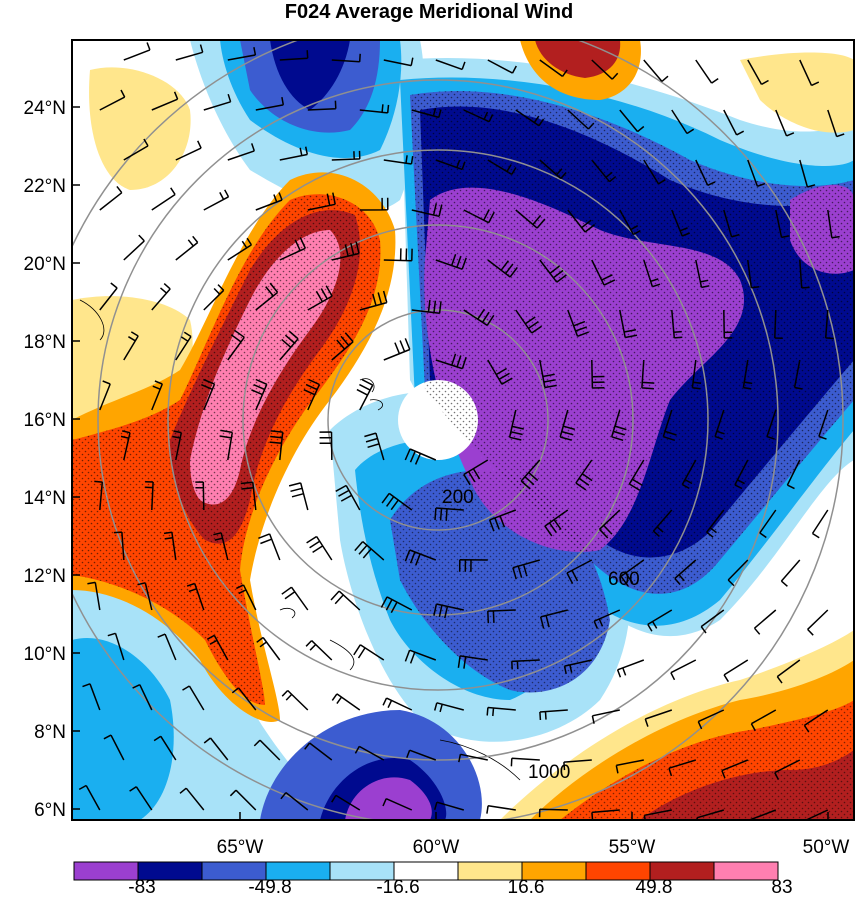 The height and width of the screenshot is (900, 858). Describe the element at coordinates (460, 887) in the screenshot. I see `colorbar-labels: -83 -49.8 -16.6 16.6 49.8 83` at that location.